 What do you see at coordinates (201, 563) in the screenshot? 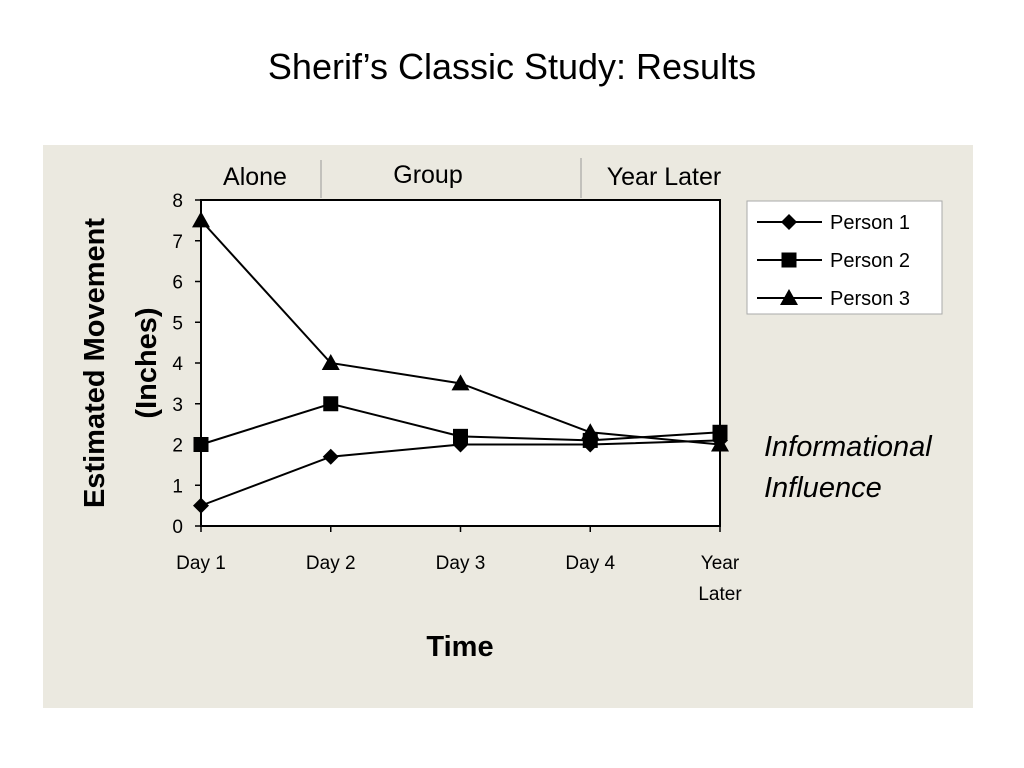
I see `x-tick-label: Day 1` at bounding box center [201, 563].